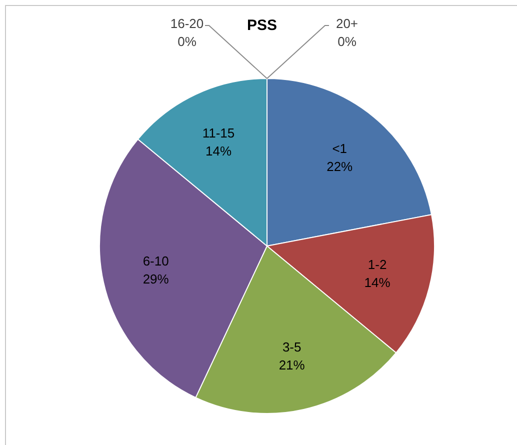 Image resolution: width=517 pixels, height=445 pixels. What do you see at coordinates (292, 365) in the screenshot?
I see `data-label: 21%` at bounding box center [292, 365].